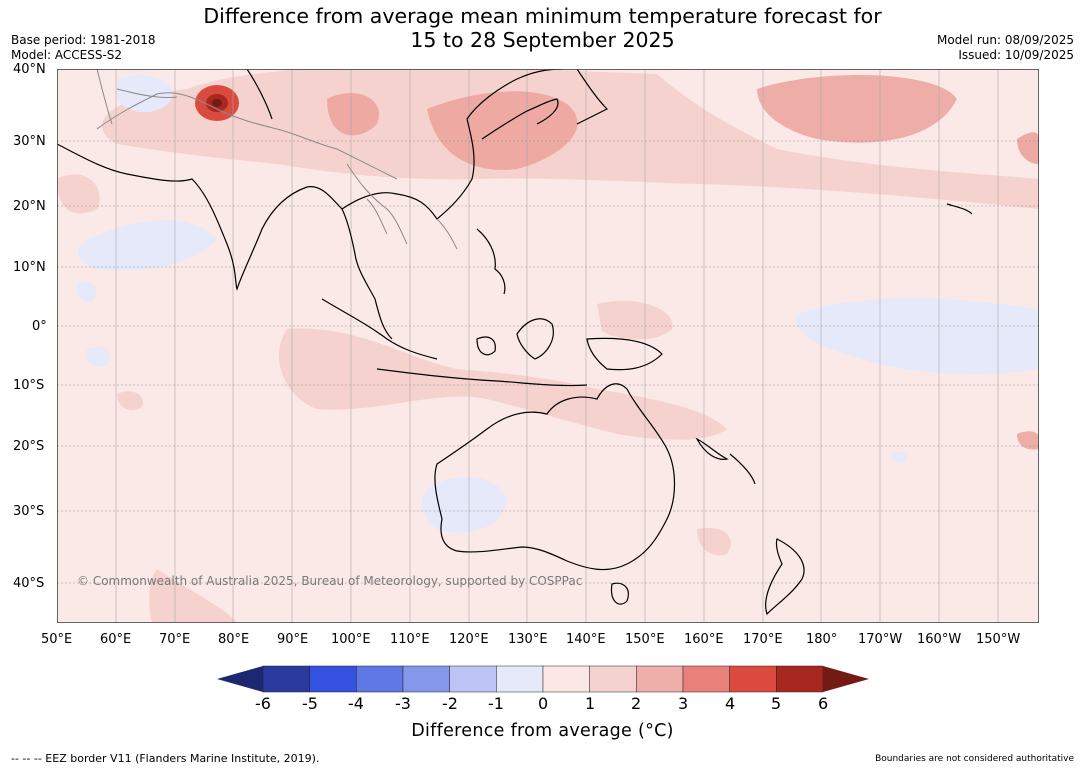 Image resolution: width=1085 pixels, height=770 pixels. What do you see at coordinates (763, 639) in the screenshot?
I see `lon-label-170e: 170°E` at bounding box center [763, 639].